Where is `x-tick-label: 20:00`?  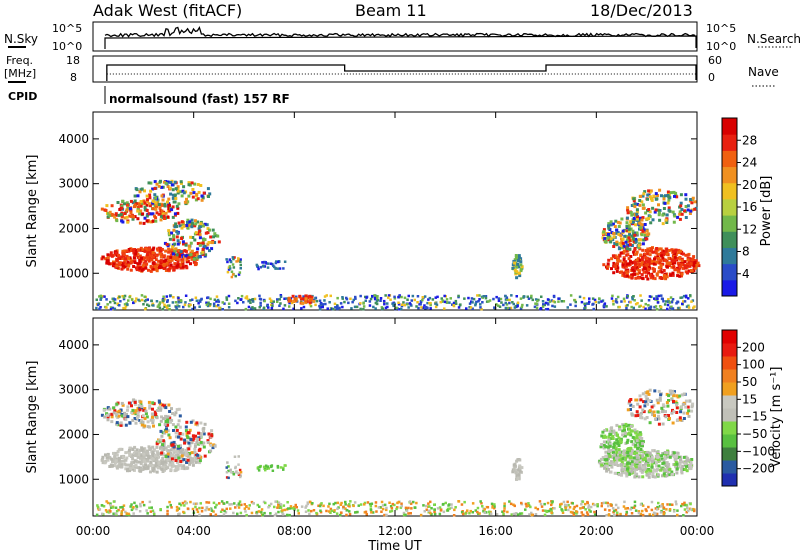
x-tick-label: 20:00 is located at coordinates (596, 531).